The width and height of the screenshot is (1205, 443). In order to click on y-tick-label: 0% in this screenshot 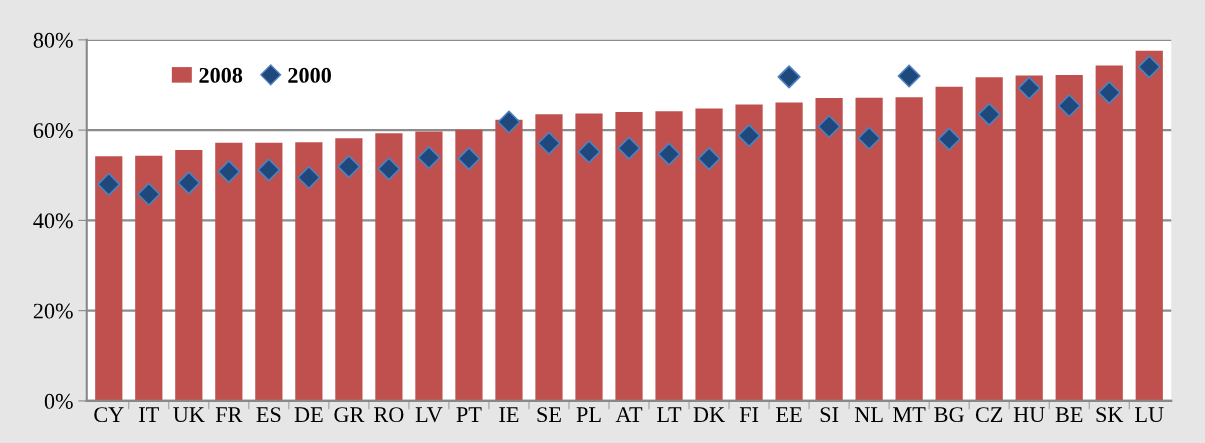, I will do `click(58, 401)`.